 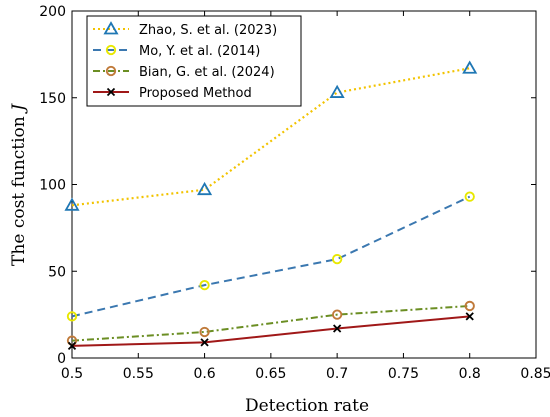 I want to click on x-tick-label: 0.7, so click(x=337, y=374).